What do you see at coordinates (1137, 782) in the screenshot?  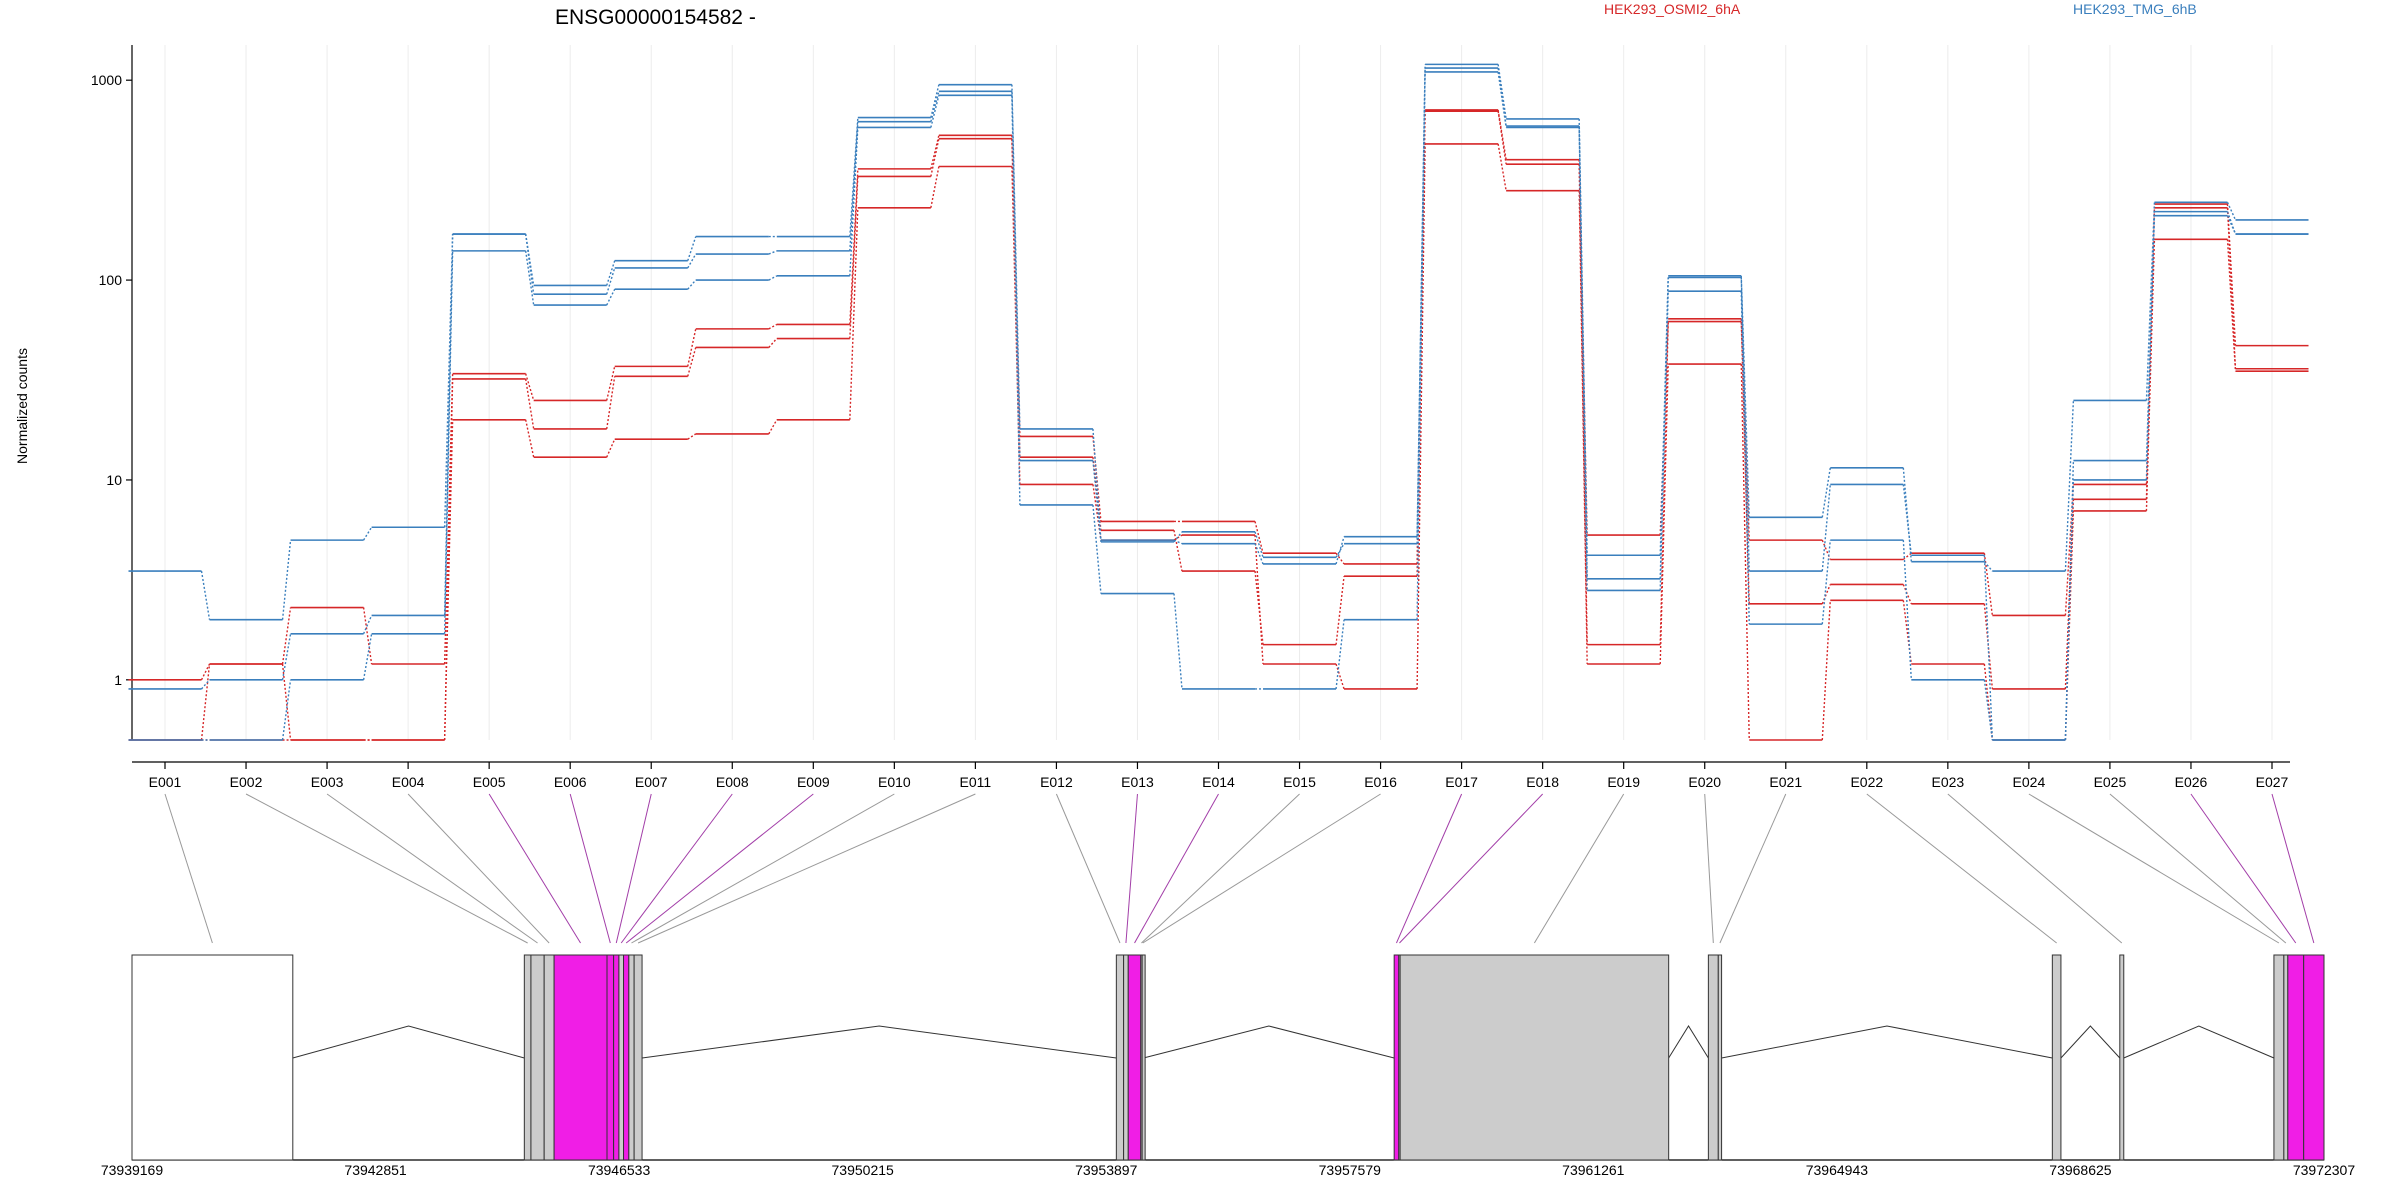 I see `x-tick-label-e013: E013` at bounding box center [1137, 782].